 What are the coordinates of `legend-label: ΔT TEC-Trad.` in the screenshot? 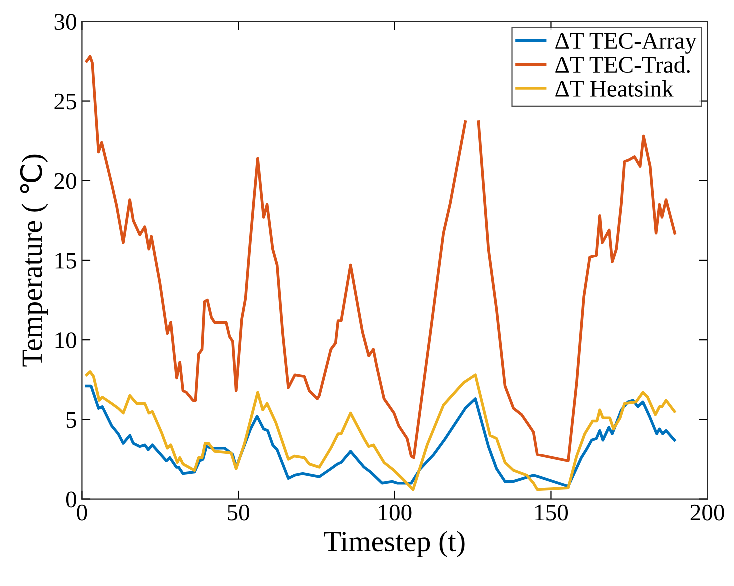 It's located at (623, 65).